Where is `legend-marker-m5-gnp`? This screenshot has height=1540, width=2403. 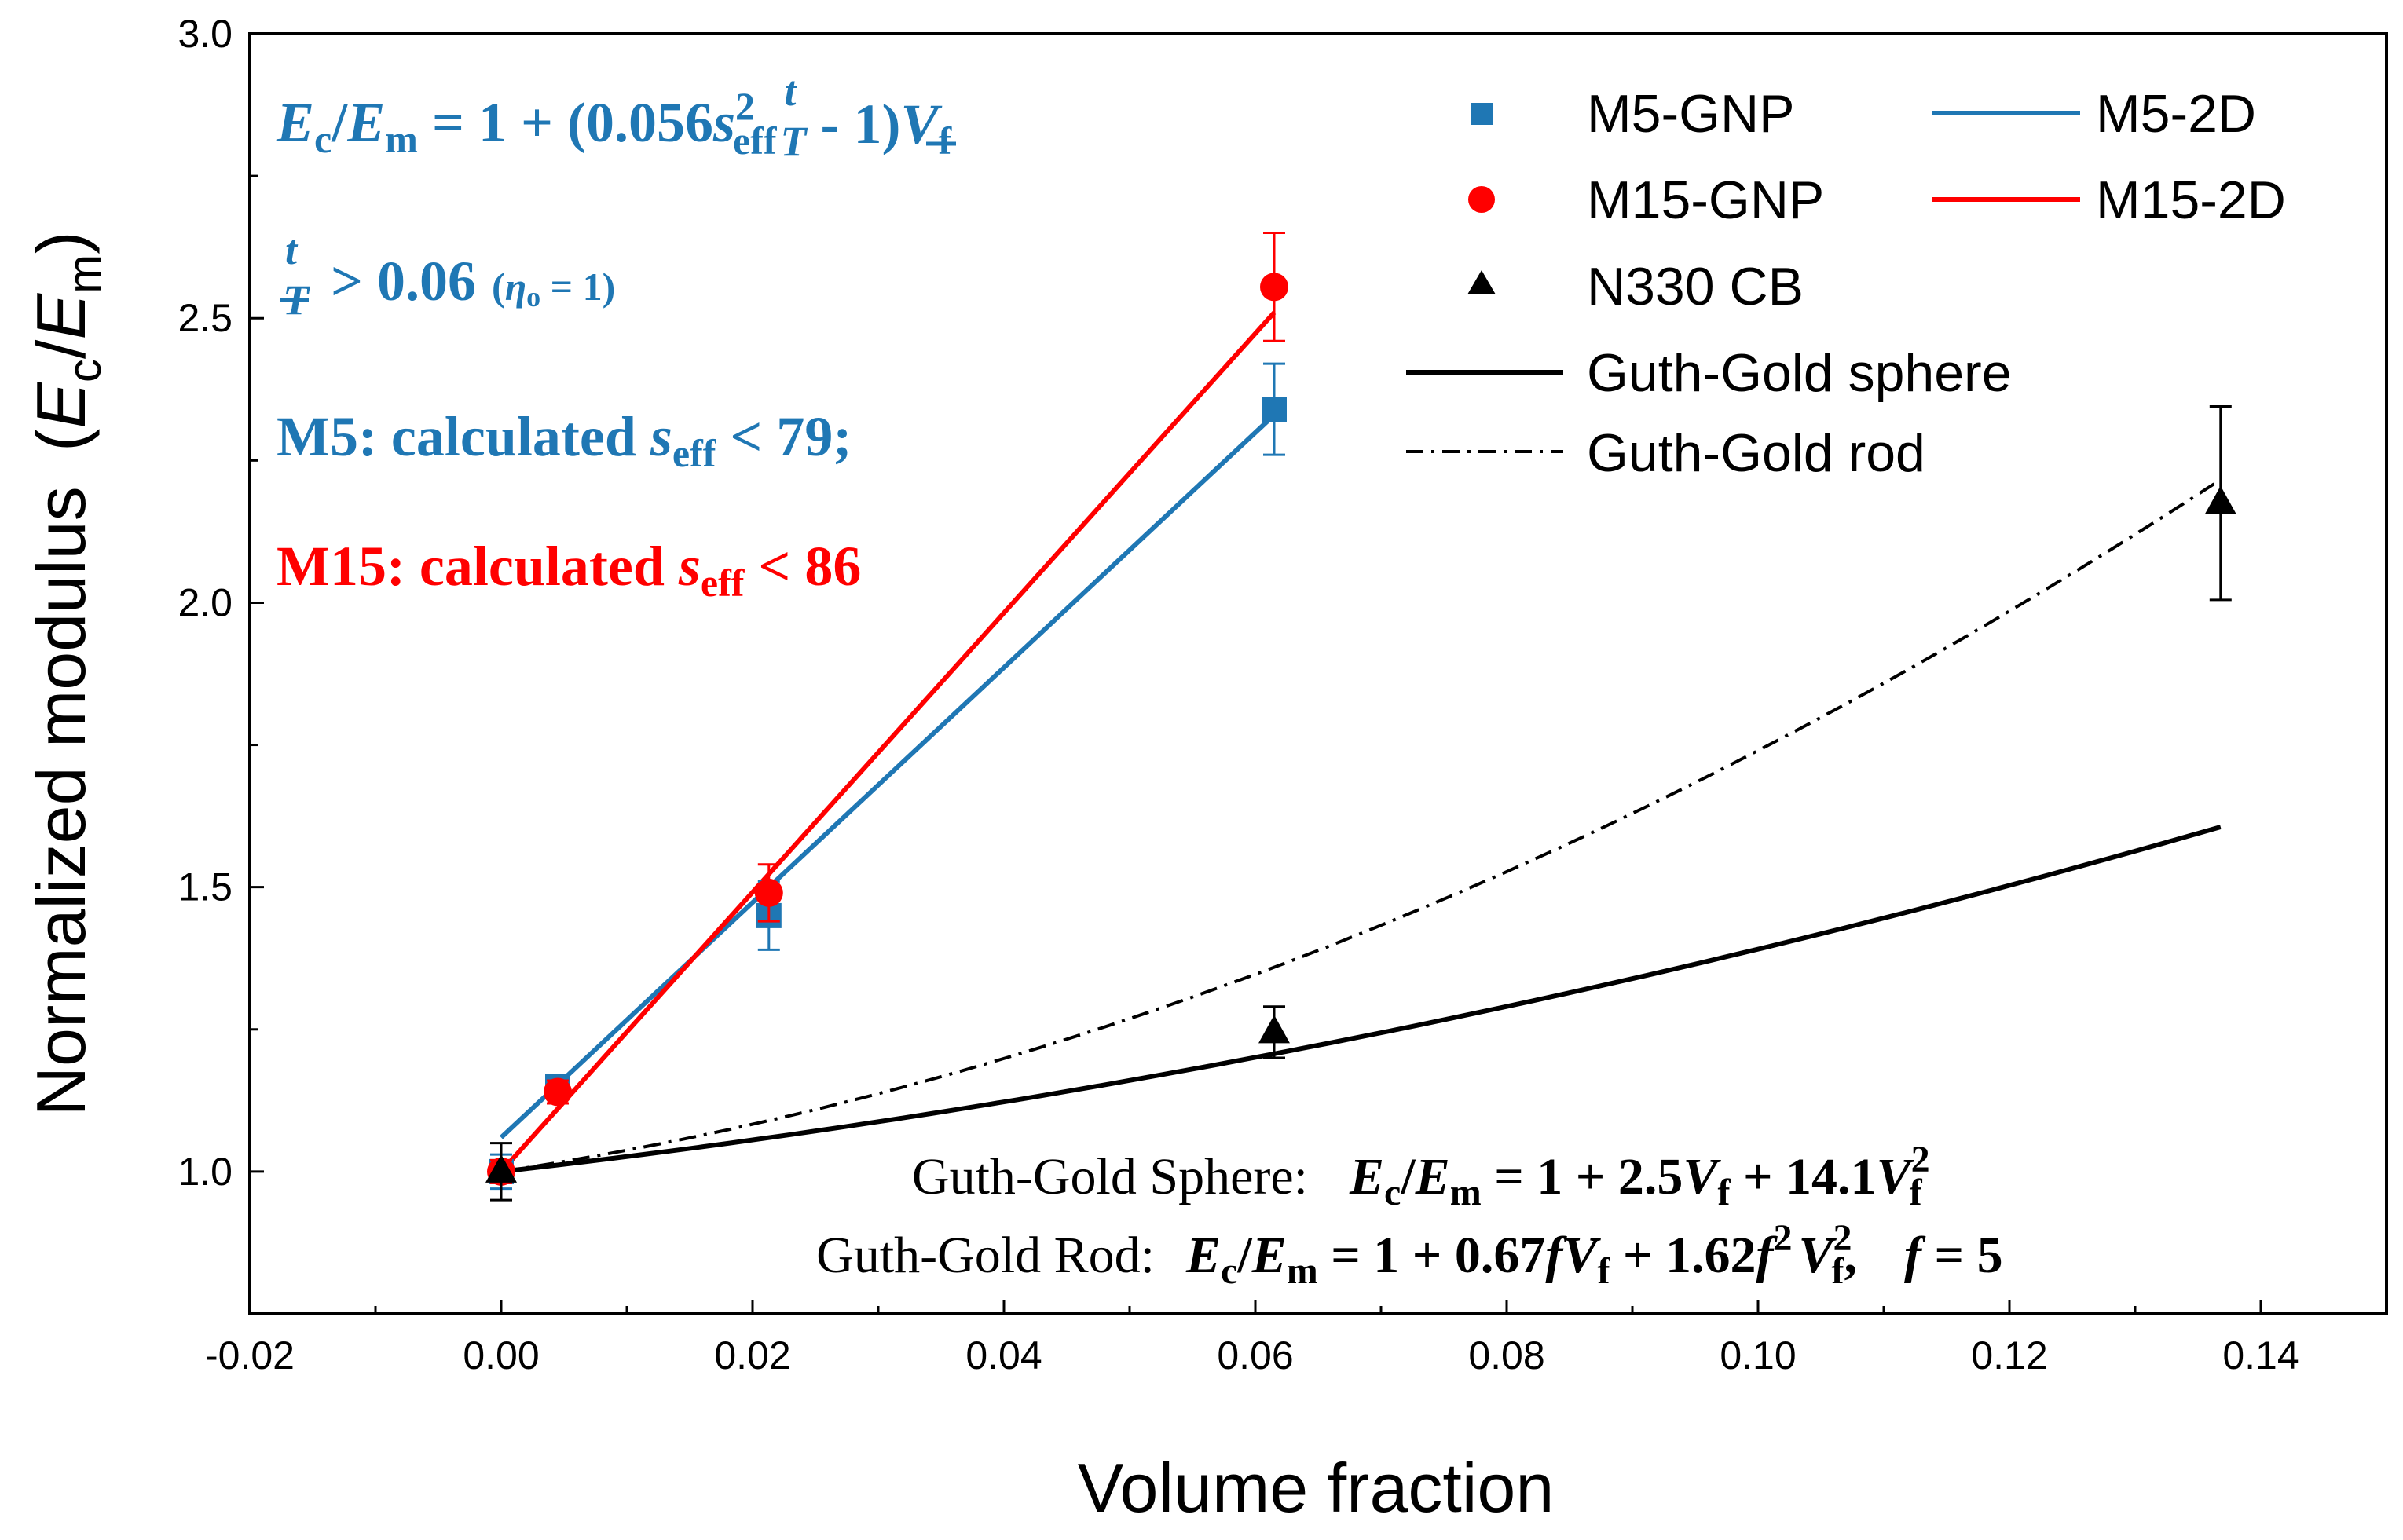 legend-marker-m5-gnp is located at coordinates (1482, 114).